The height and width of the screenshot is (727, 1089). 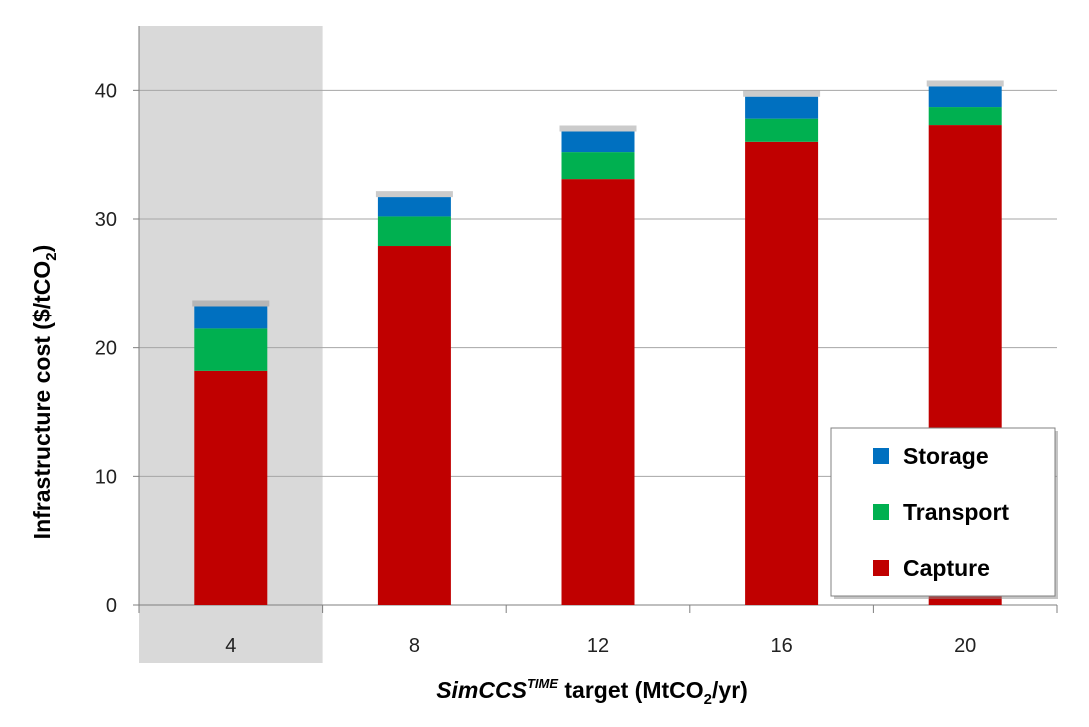 I want to click on legend-swatch-transport, so click(x=881, y=512).